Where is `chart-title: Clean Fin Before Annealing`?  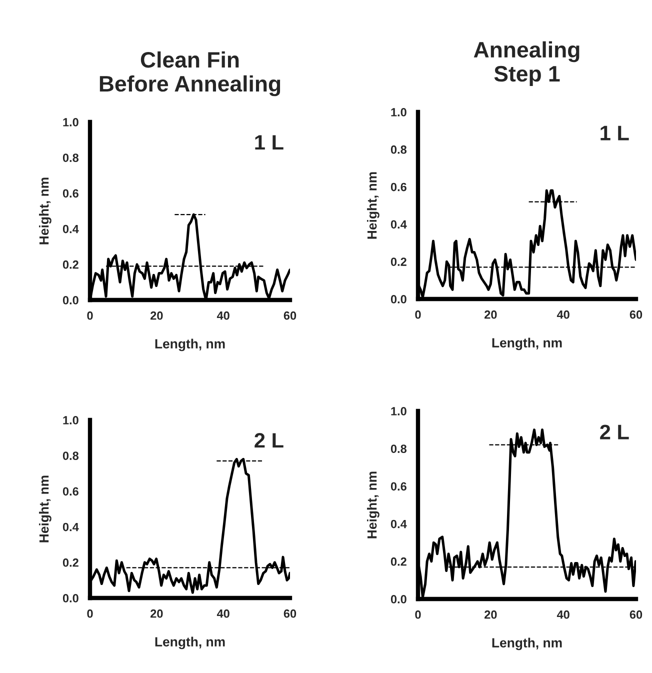 chart-title: Clean Fin Before Annealing is located at coordinates (190, 73).